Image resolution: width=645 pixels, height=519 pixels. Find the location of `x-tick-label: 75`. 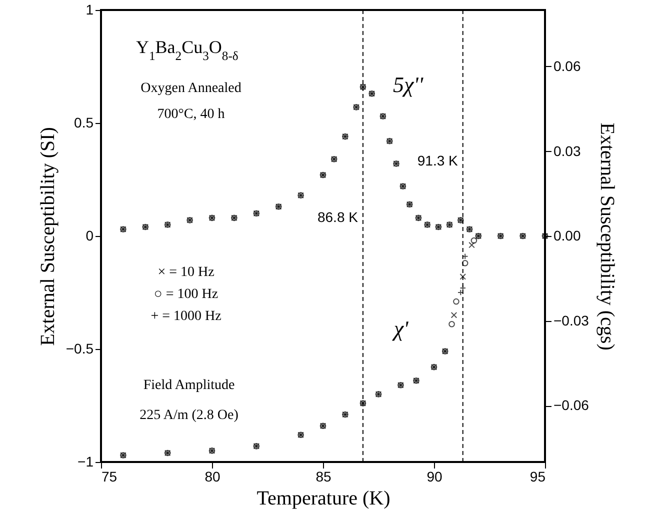

x-tick-label: 75 is located at coordinates (110, 476).